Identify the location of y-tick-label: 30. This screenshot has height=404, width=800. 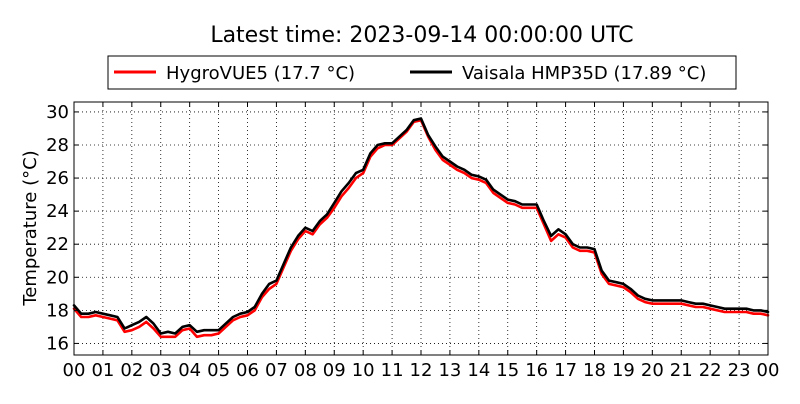
(57, 112).